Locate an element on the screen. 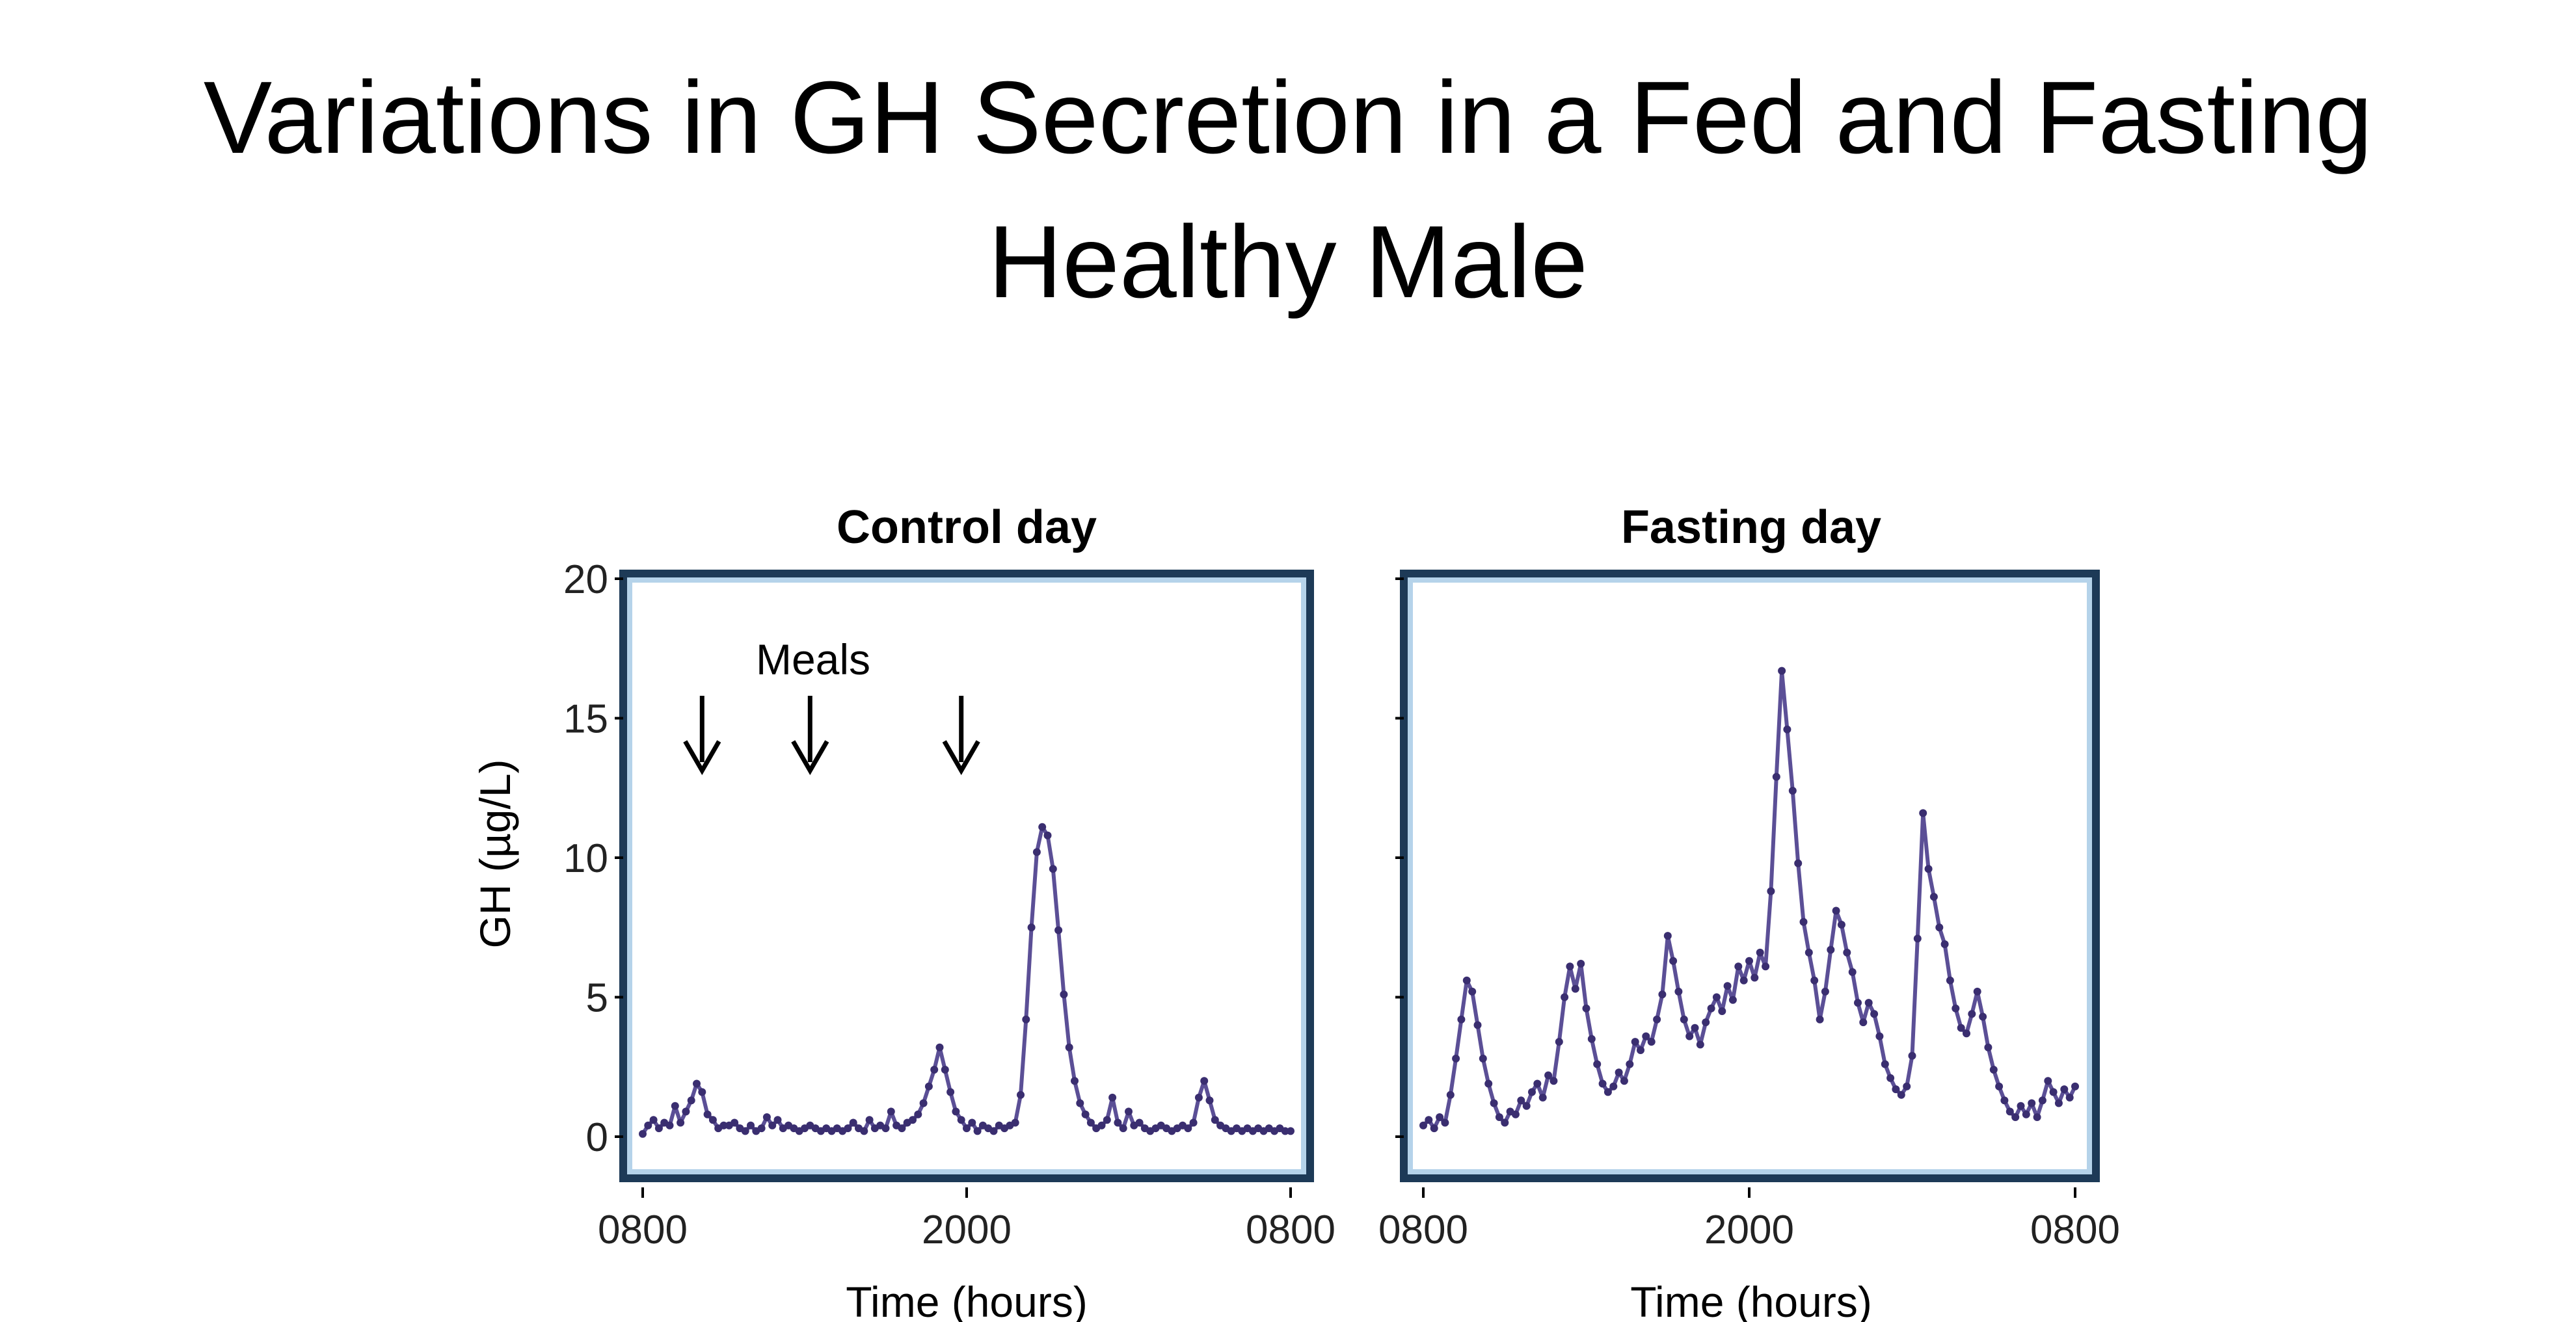 Image resolution: width=2576 pixels, height=1322 pixels. y-tick-label-control: 20 is located at coordinates (585, 579).